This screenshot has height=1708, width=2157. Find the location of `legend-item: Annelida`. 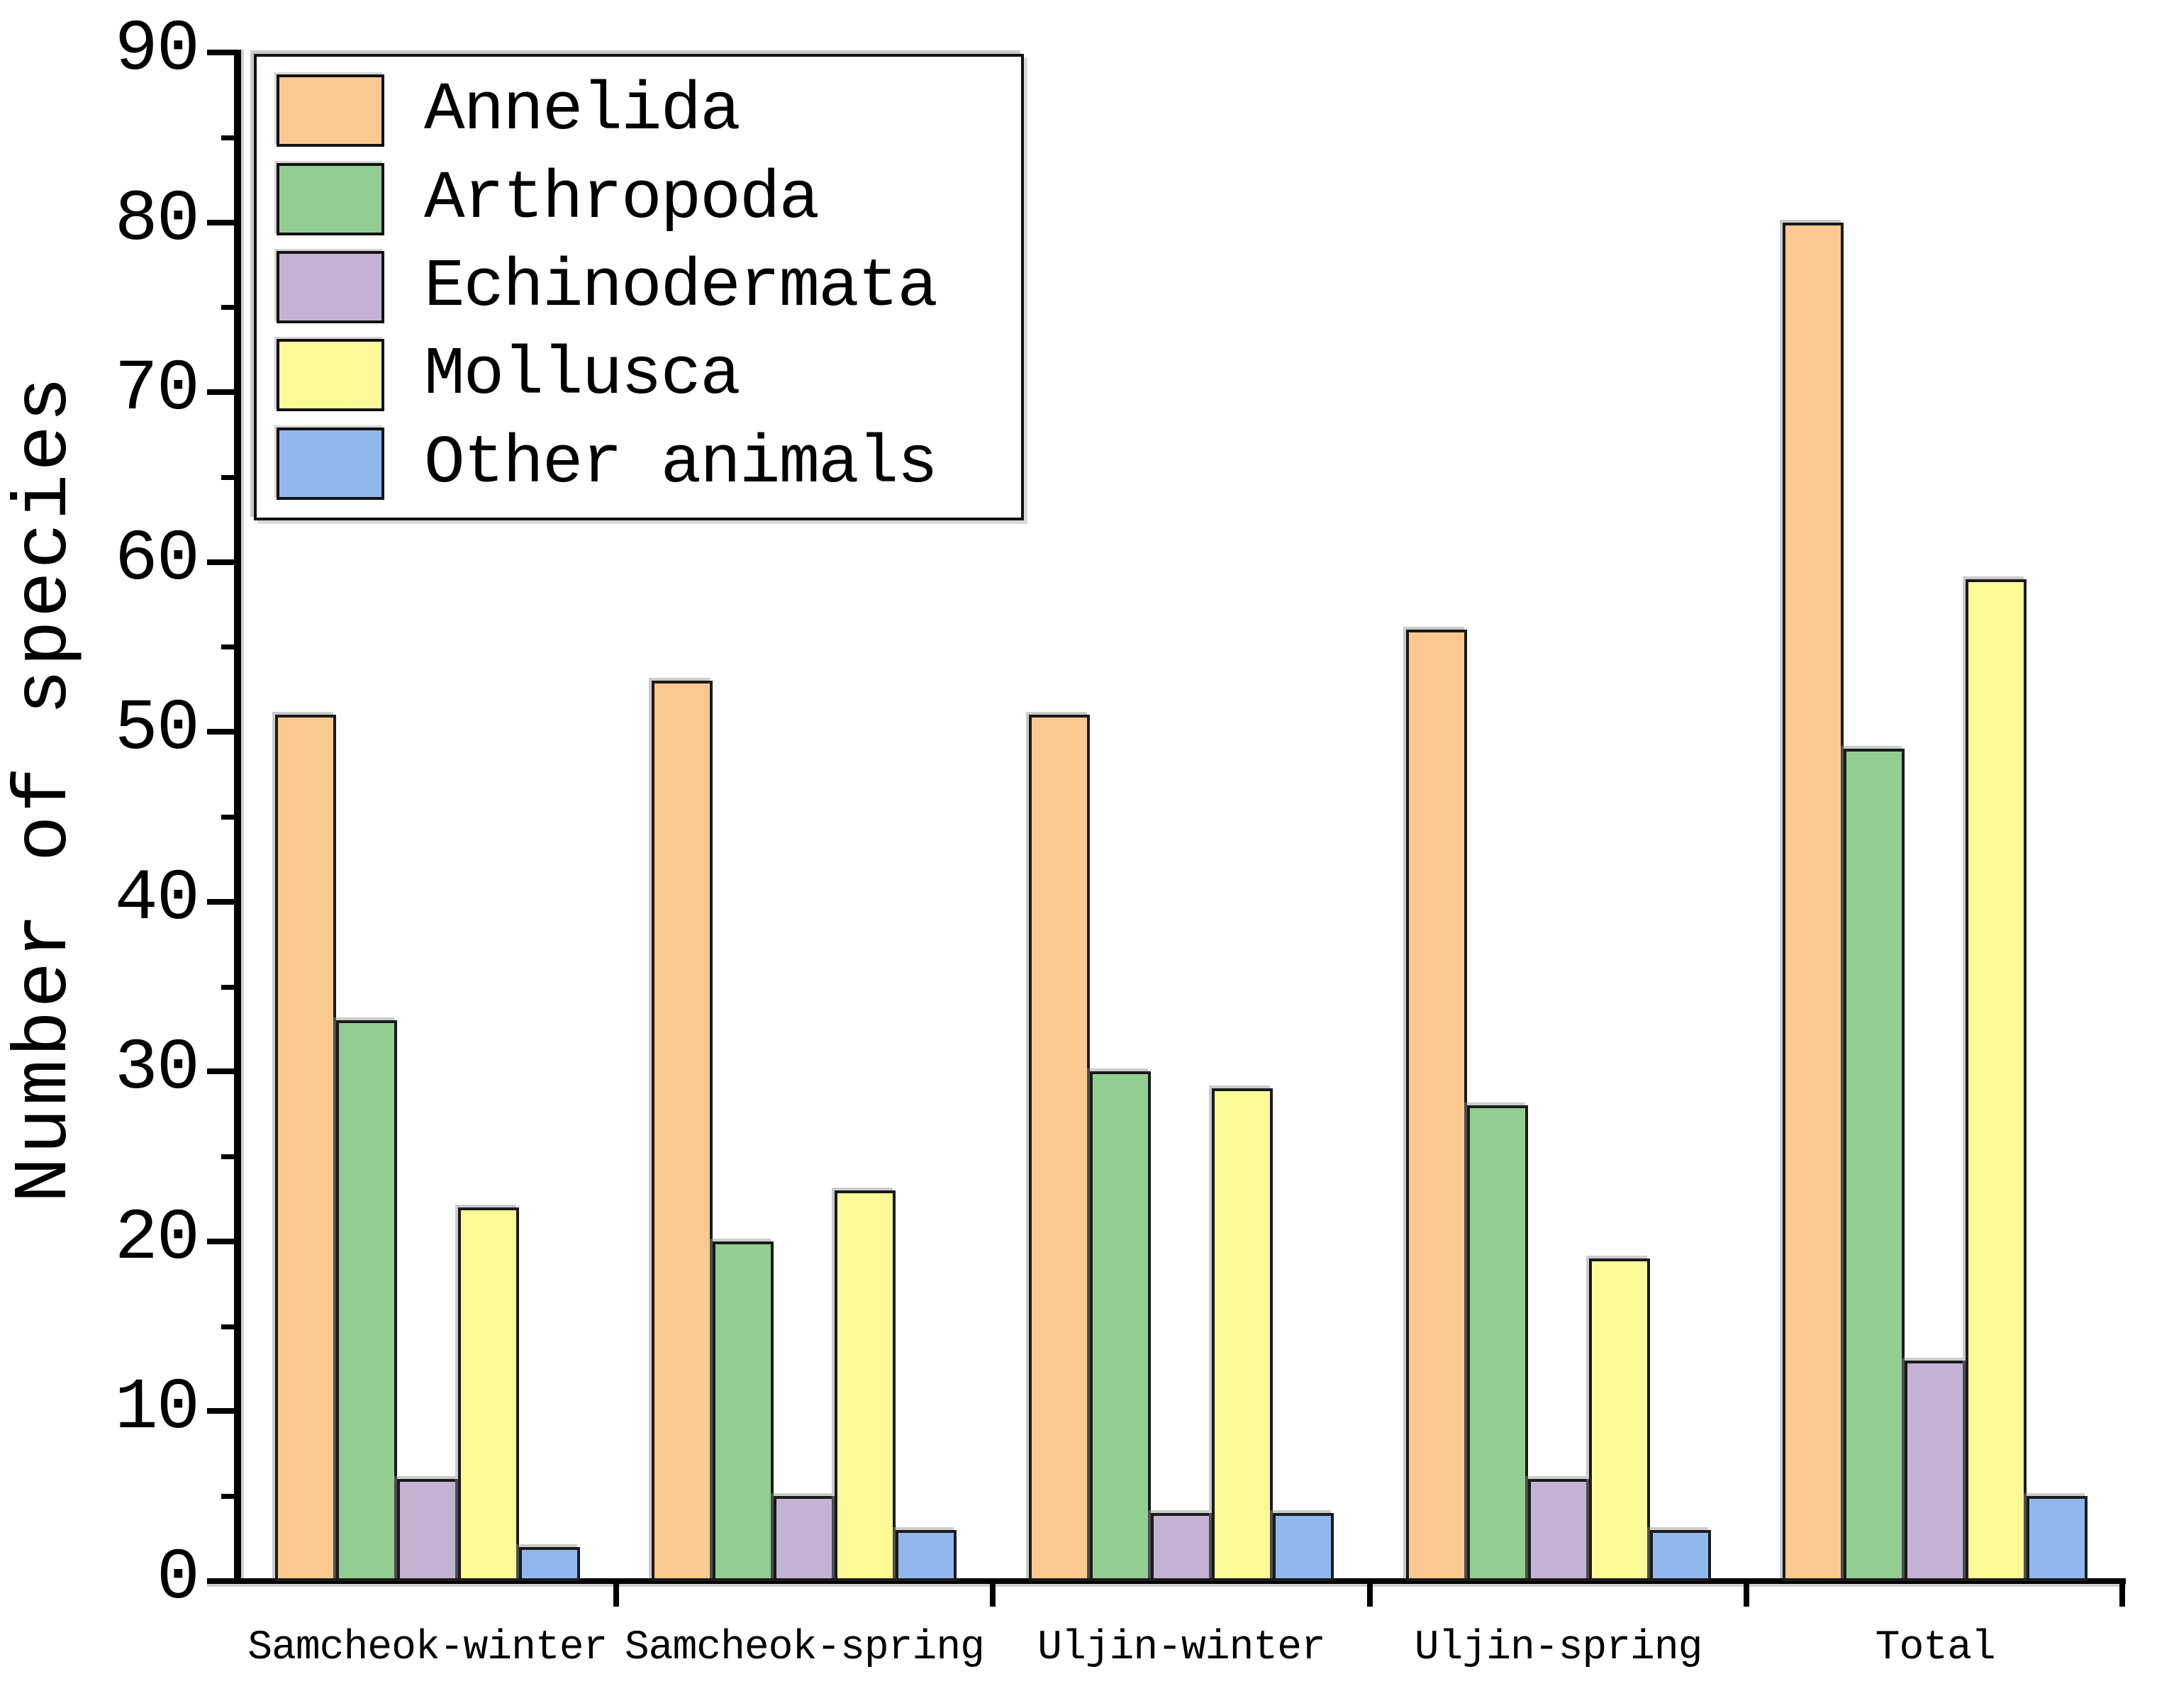

legend-item: Annelida is located at coordinates (639, 111).